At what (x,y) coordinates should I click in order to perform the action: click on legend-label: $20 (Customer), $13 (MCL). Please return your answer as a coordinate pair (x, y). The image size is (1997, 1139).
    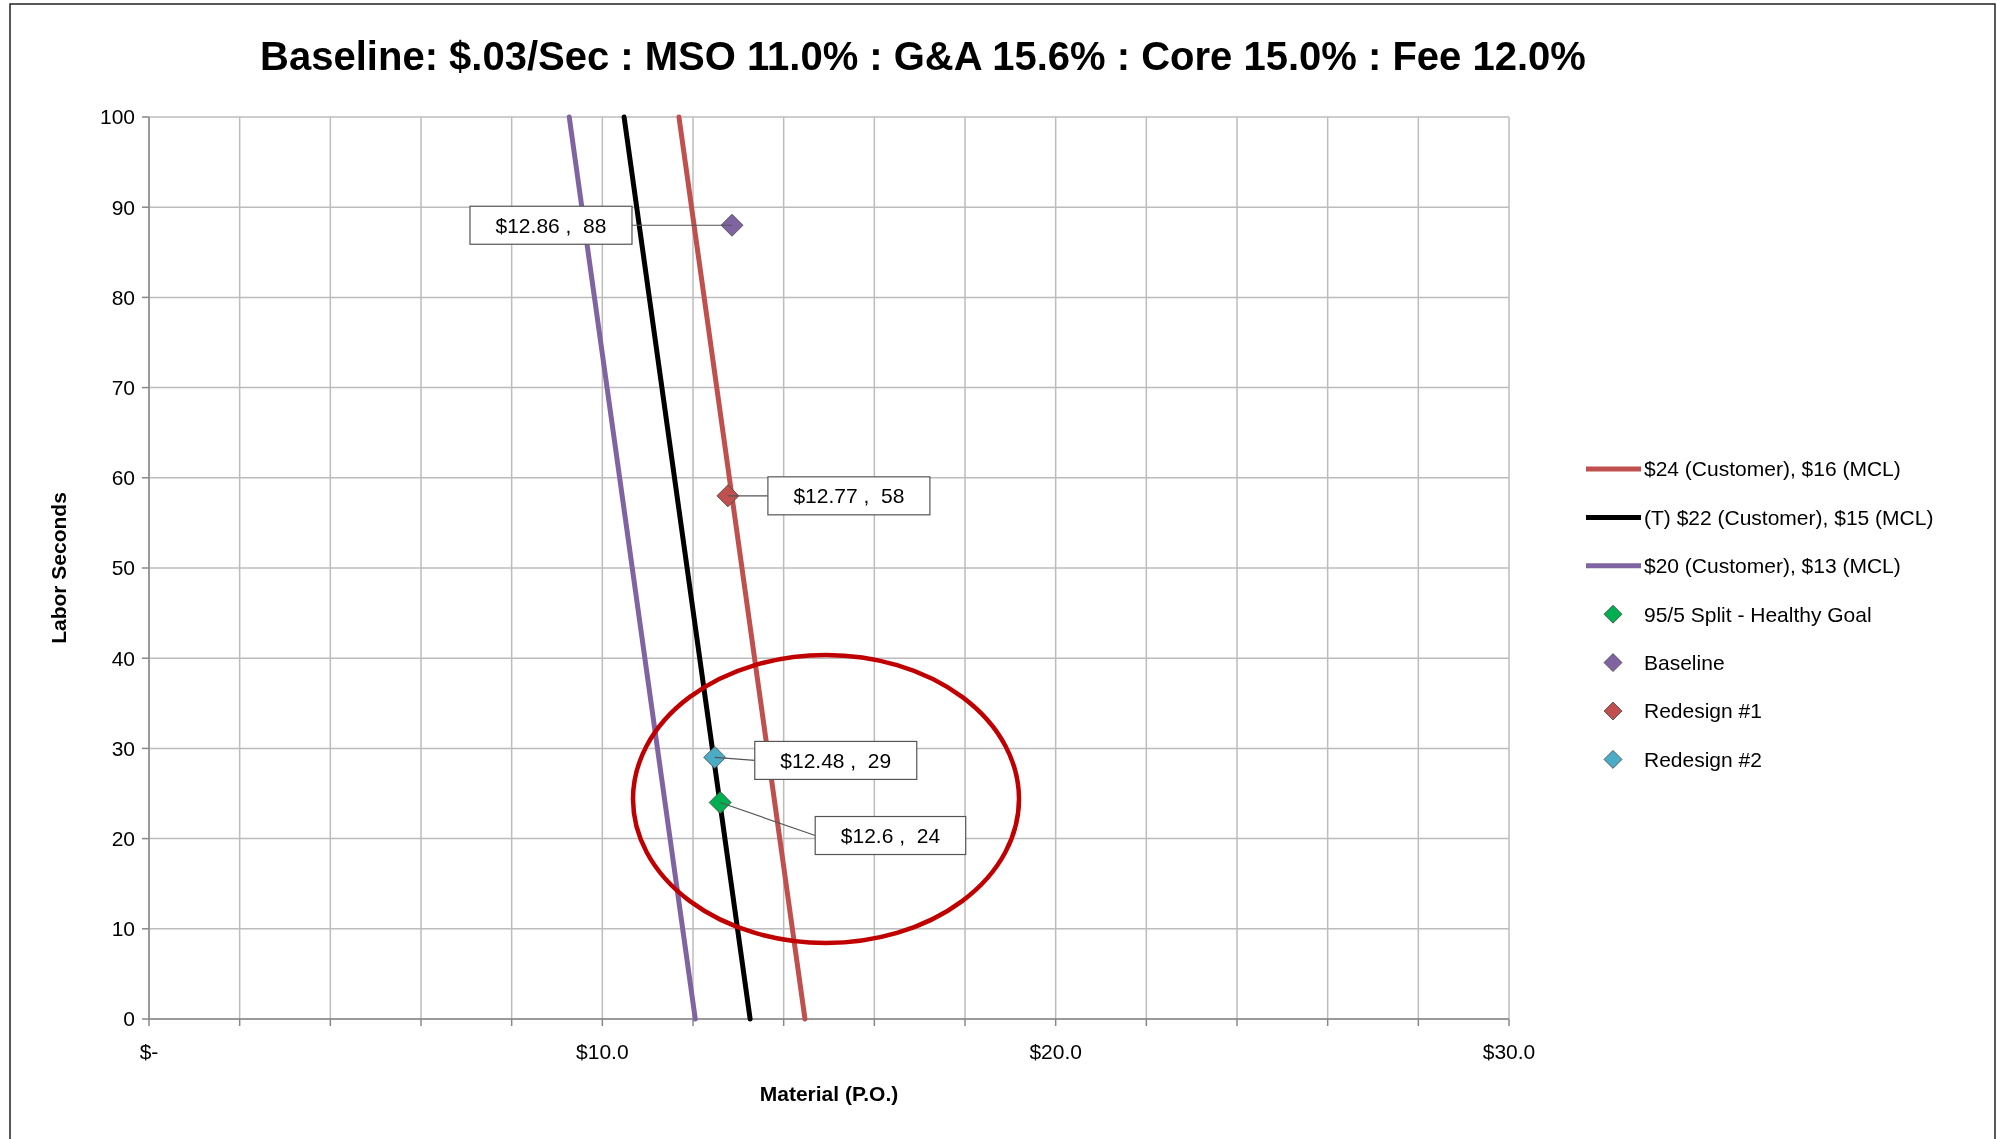
    Looking at the image, I should click on (1772, 566).